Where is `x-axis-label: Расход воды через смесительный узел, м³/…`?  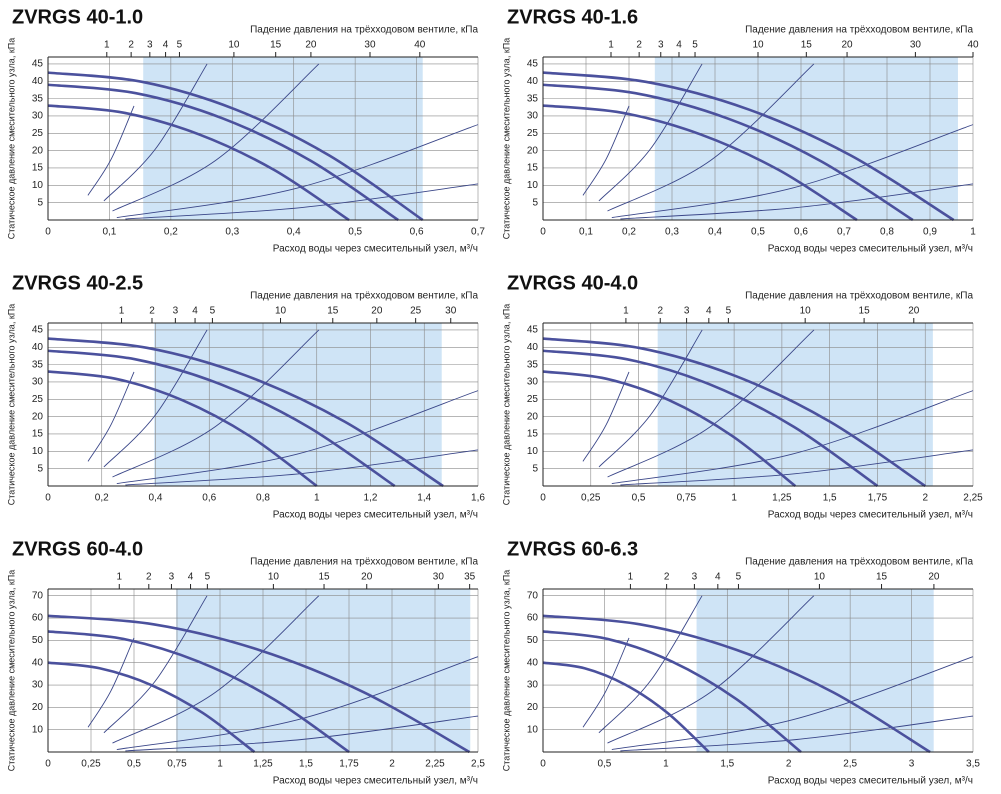 x-axis-label: Расход воды через смесительный узел, м³/… is located at coordinates (375, 515).